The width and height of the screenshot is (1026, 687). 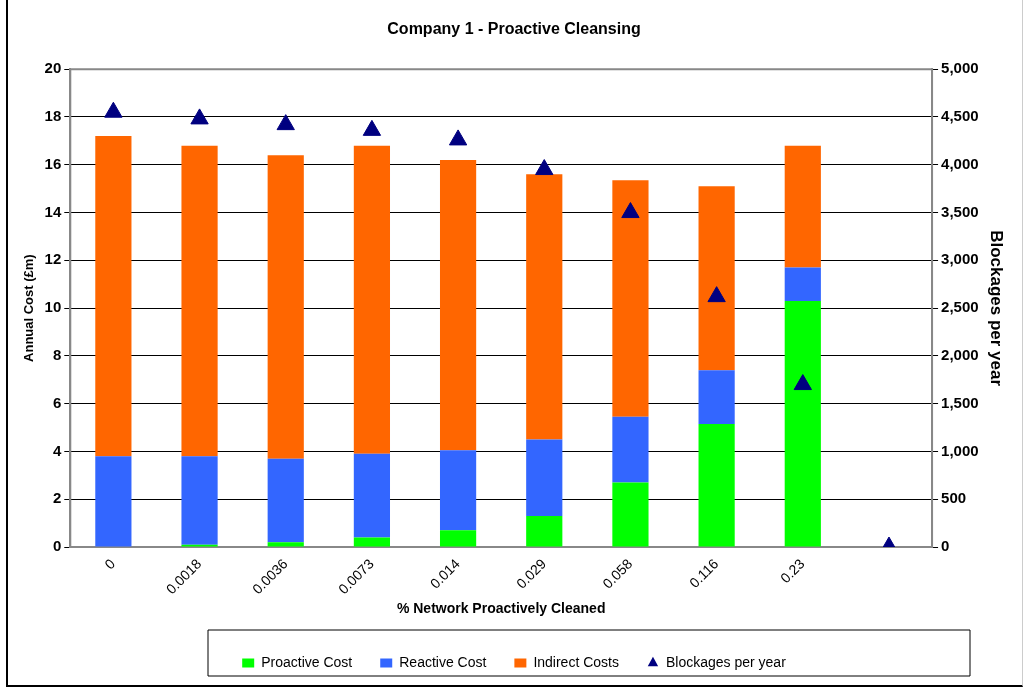 I want to click on chart-title: Company 1 - Proactive Cleansing, so click(x=514, y=29).